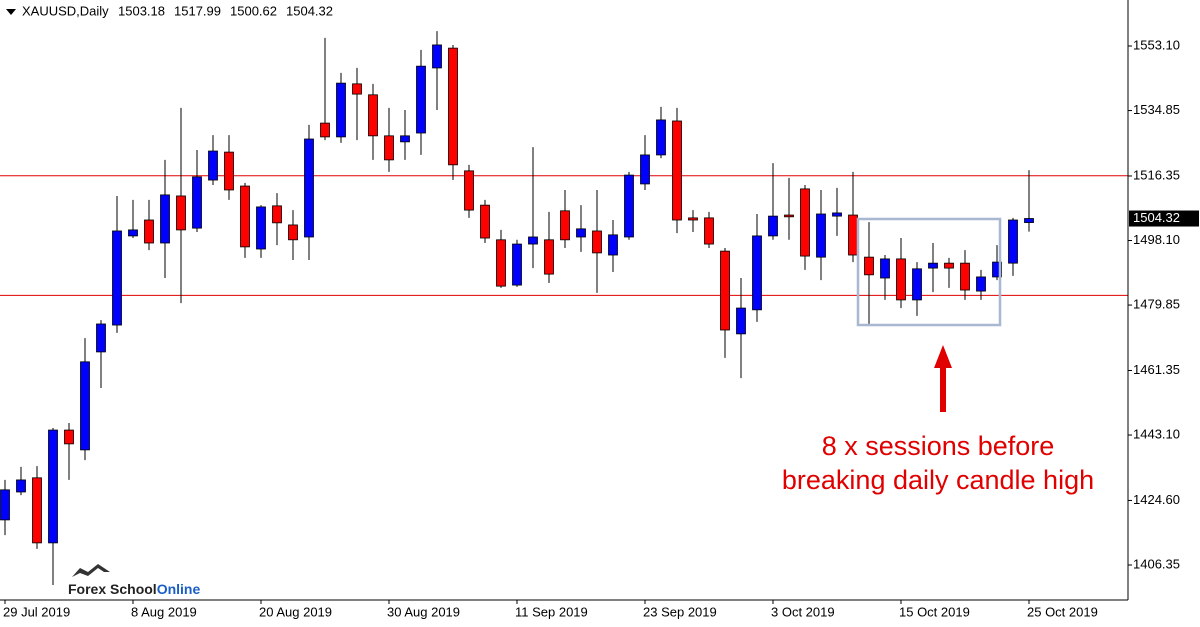  I want to click on y-tick-label: 1498.10, so click(1156, 239).